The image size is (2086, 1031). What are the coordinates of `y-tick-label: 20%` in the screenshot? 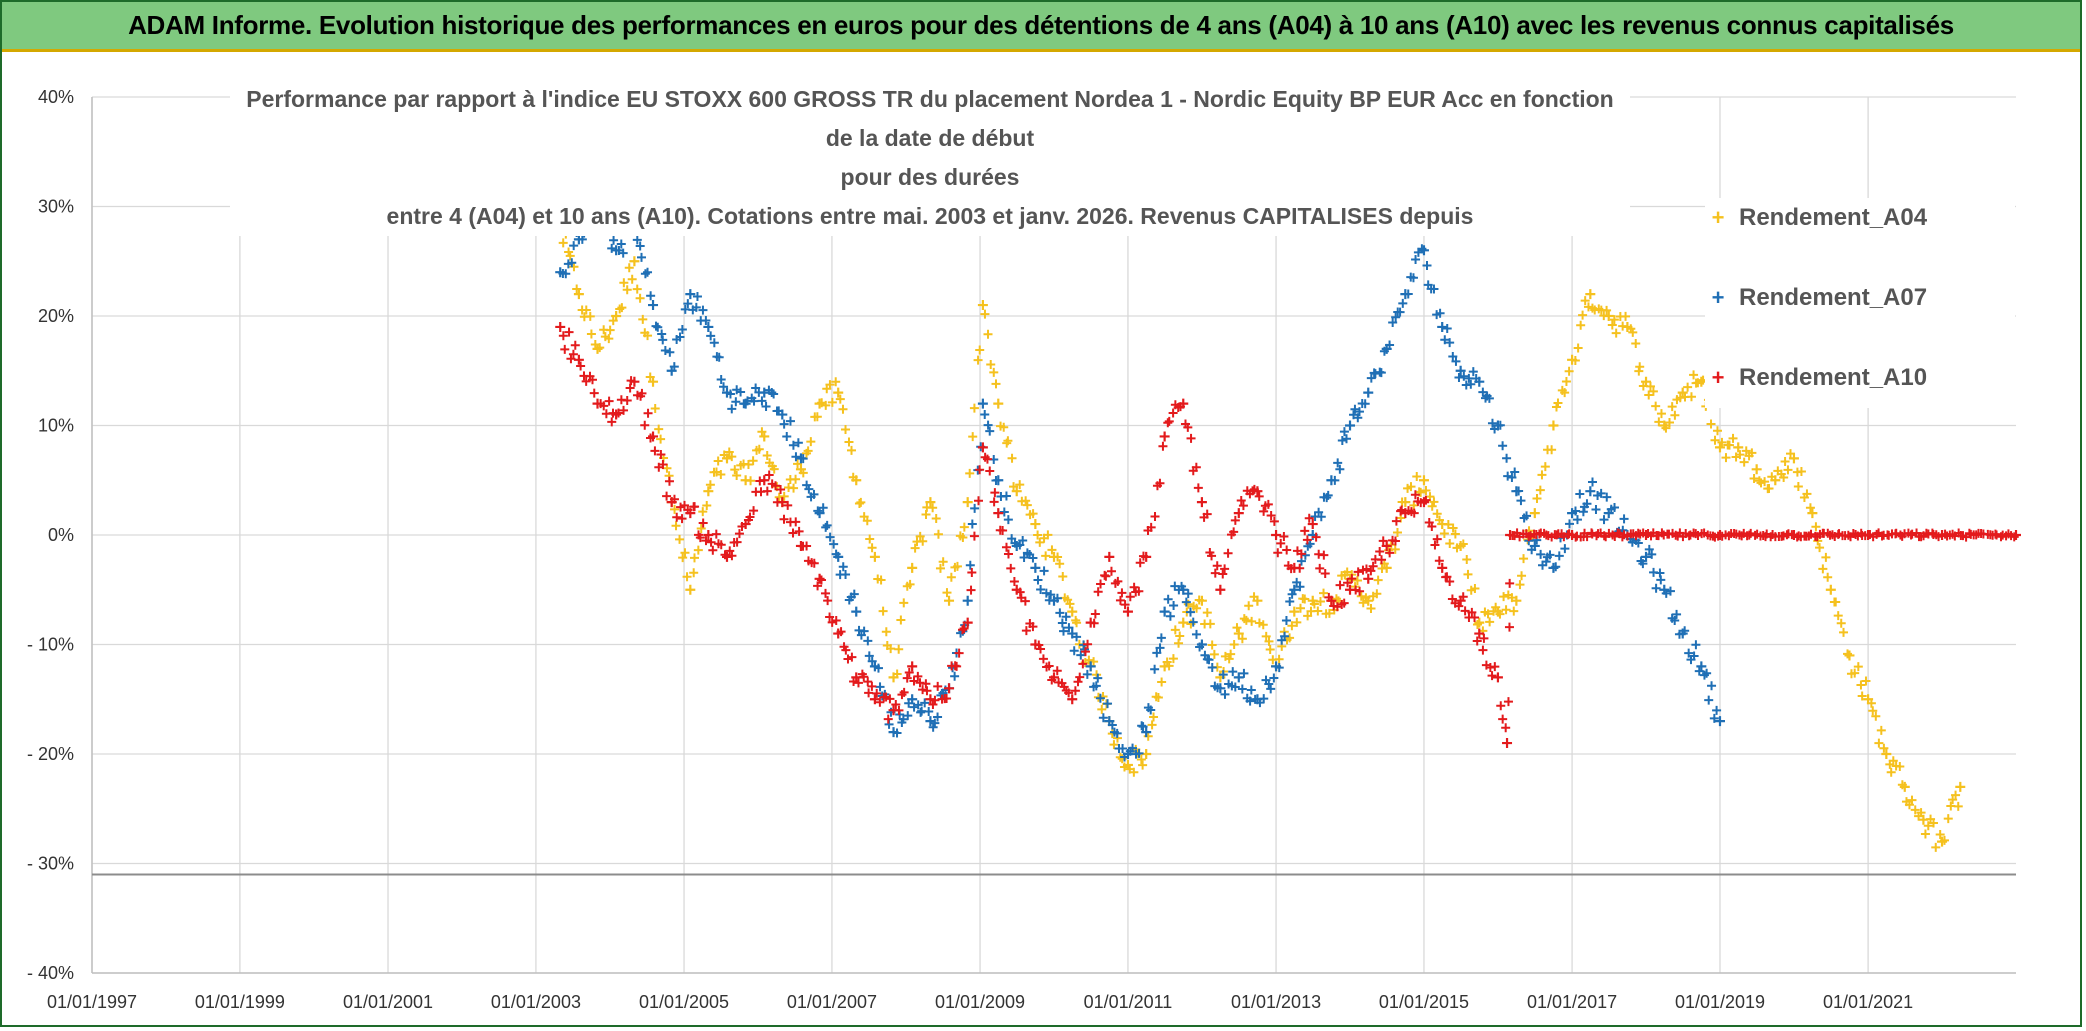 It's located at (56, 316).